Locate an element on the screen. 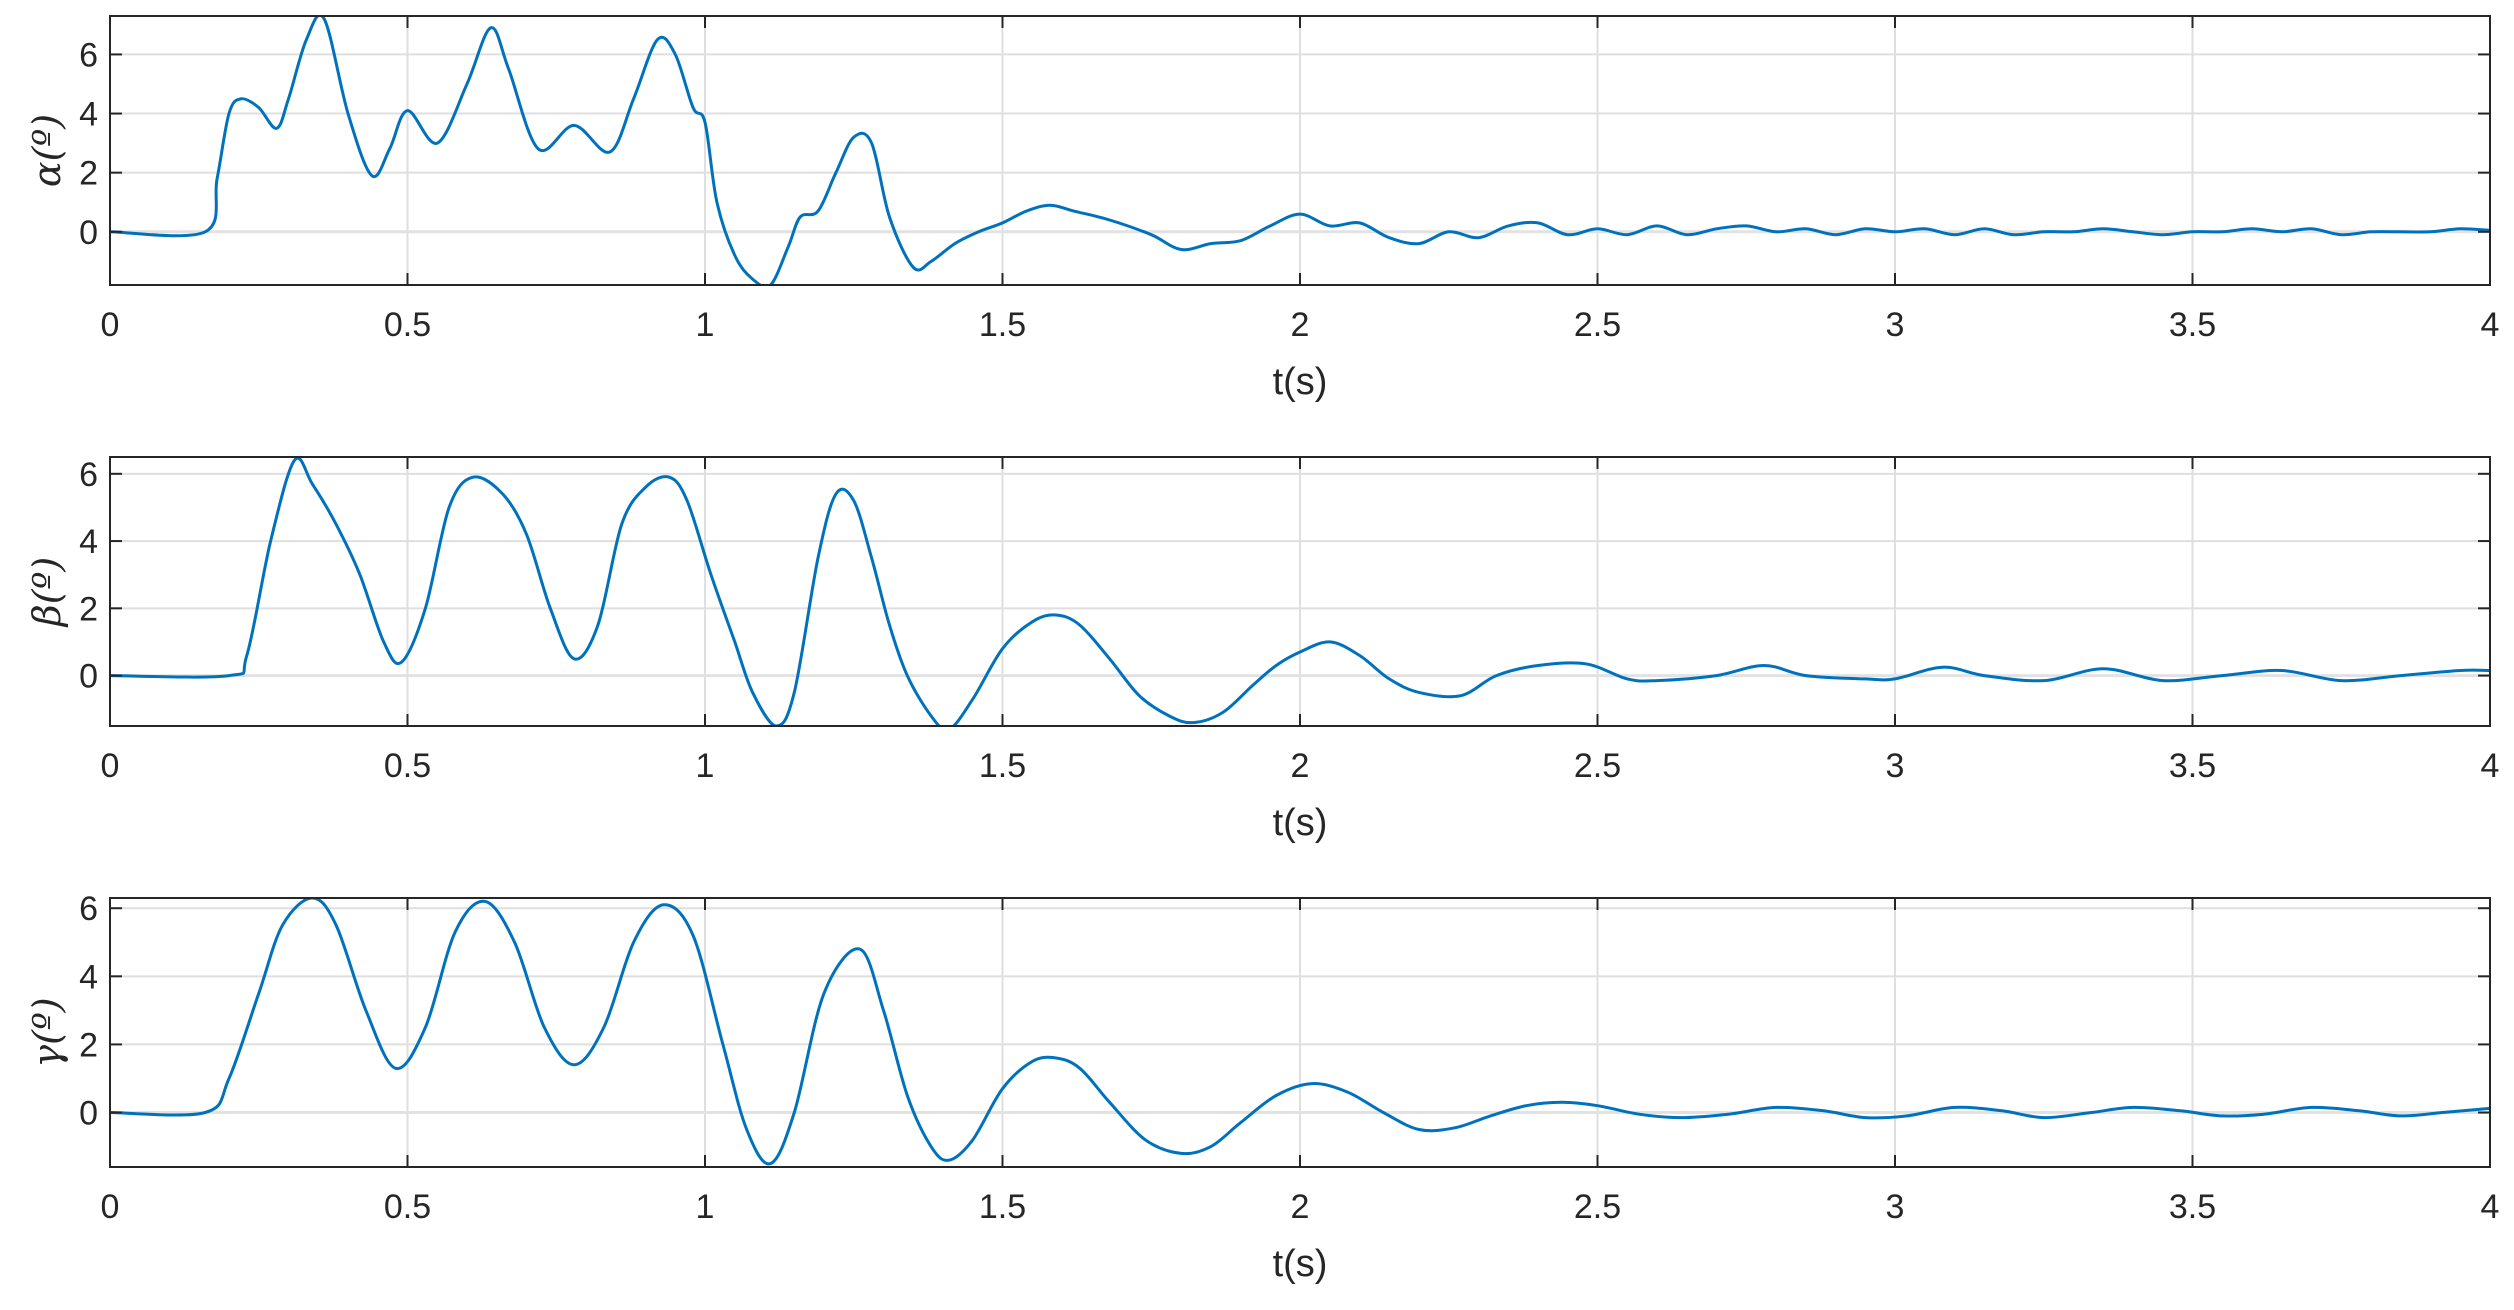  y-axis-label: β(º) is located at coordinates (47, 593).